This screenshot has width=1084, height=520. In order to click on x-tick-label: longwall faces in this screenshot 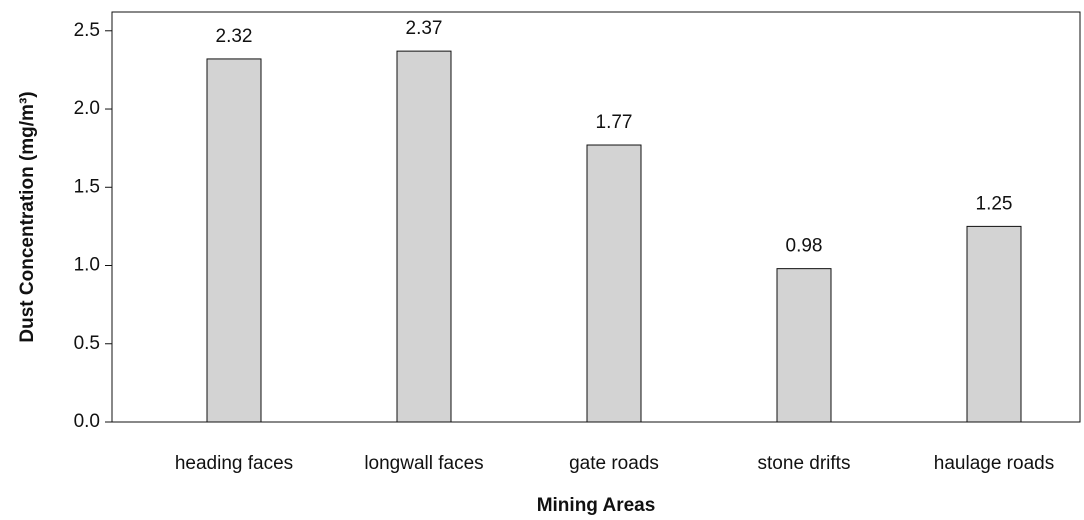, I will do `click(423, 463)`.